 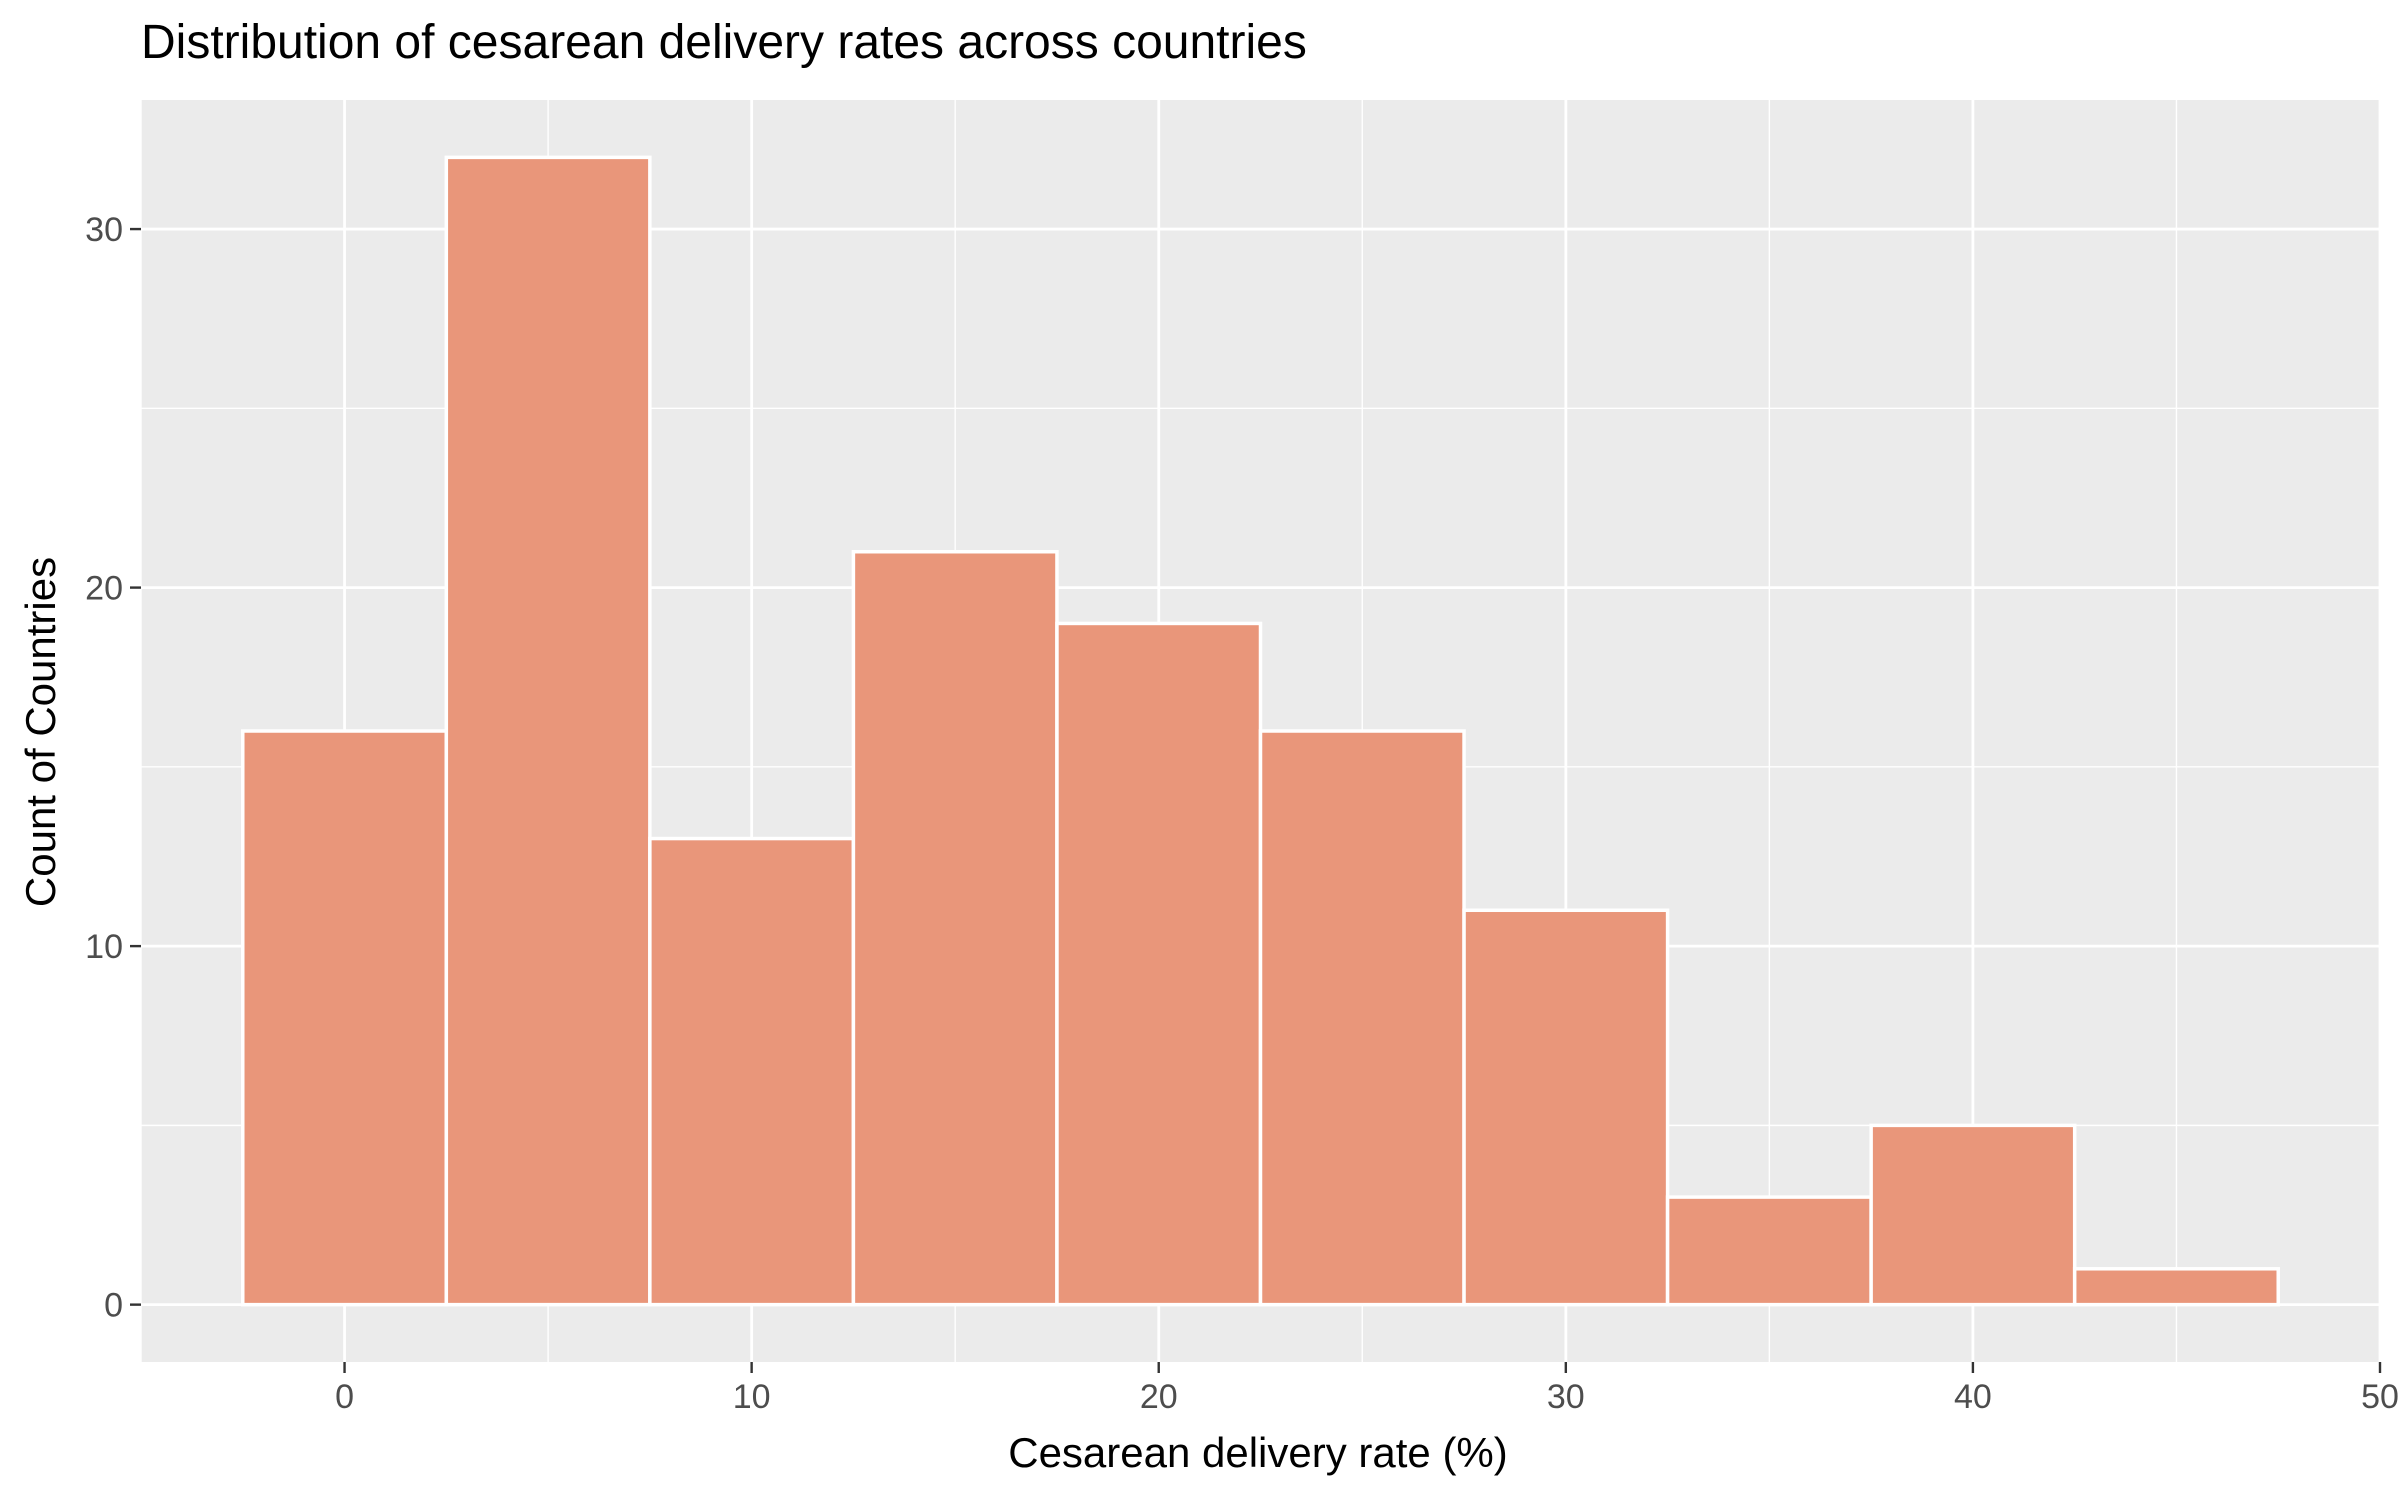 What do you see at coordinates (104, 947) in the screenshot?
I see `y-tick-label: 10` at bounding box center [104, 947].